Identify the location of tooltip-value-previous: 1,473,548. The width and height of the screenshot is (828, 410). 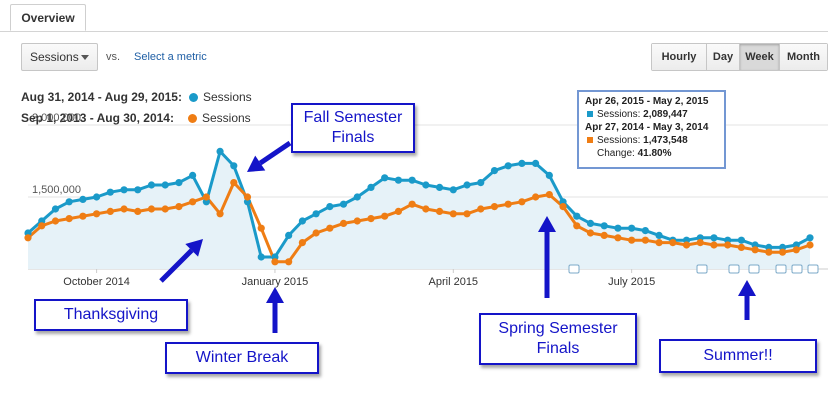
(665, 140).